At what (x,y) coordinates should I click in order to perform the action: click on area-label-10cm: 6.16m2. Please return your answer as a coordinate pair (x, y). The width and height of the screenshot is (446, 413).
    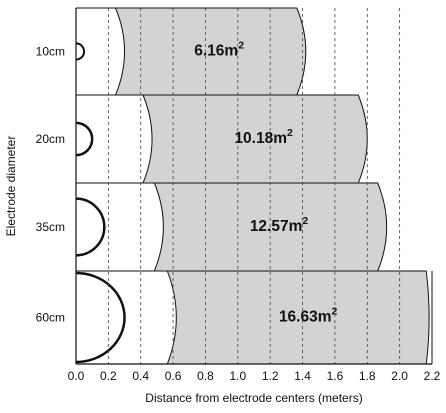
    Looking at the image, I should click on (219, 50).